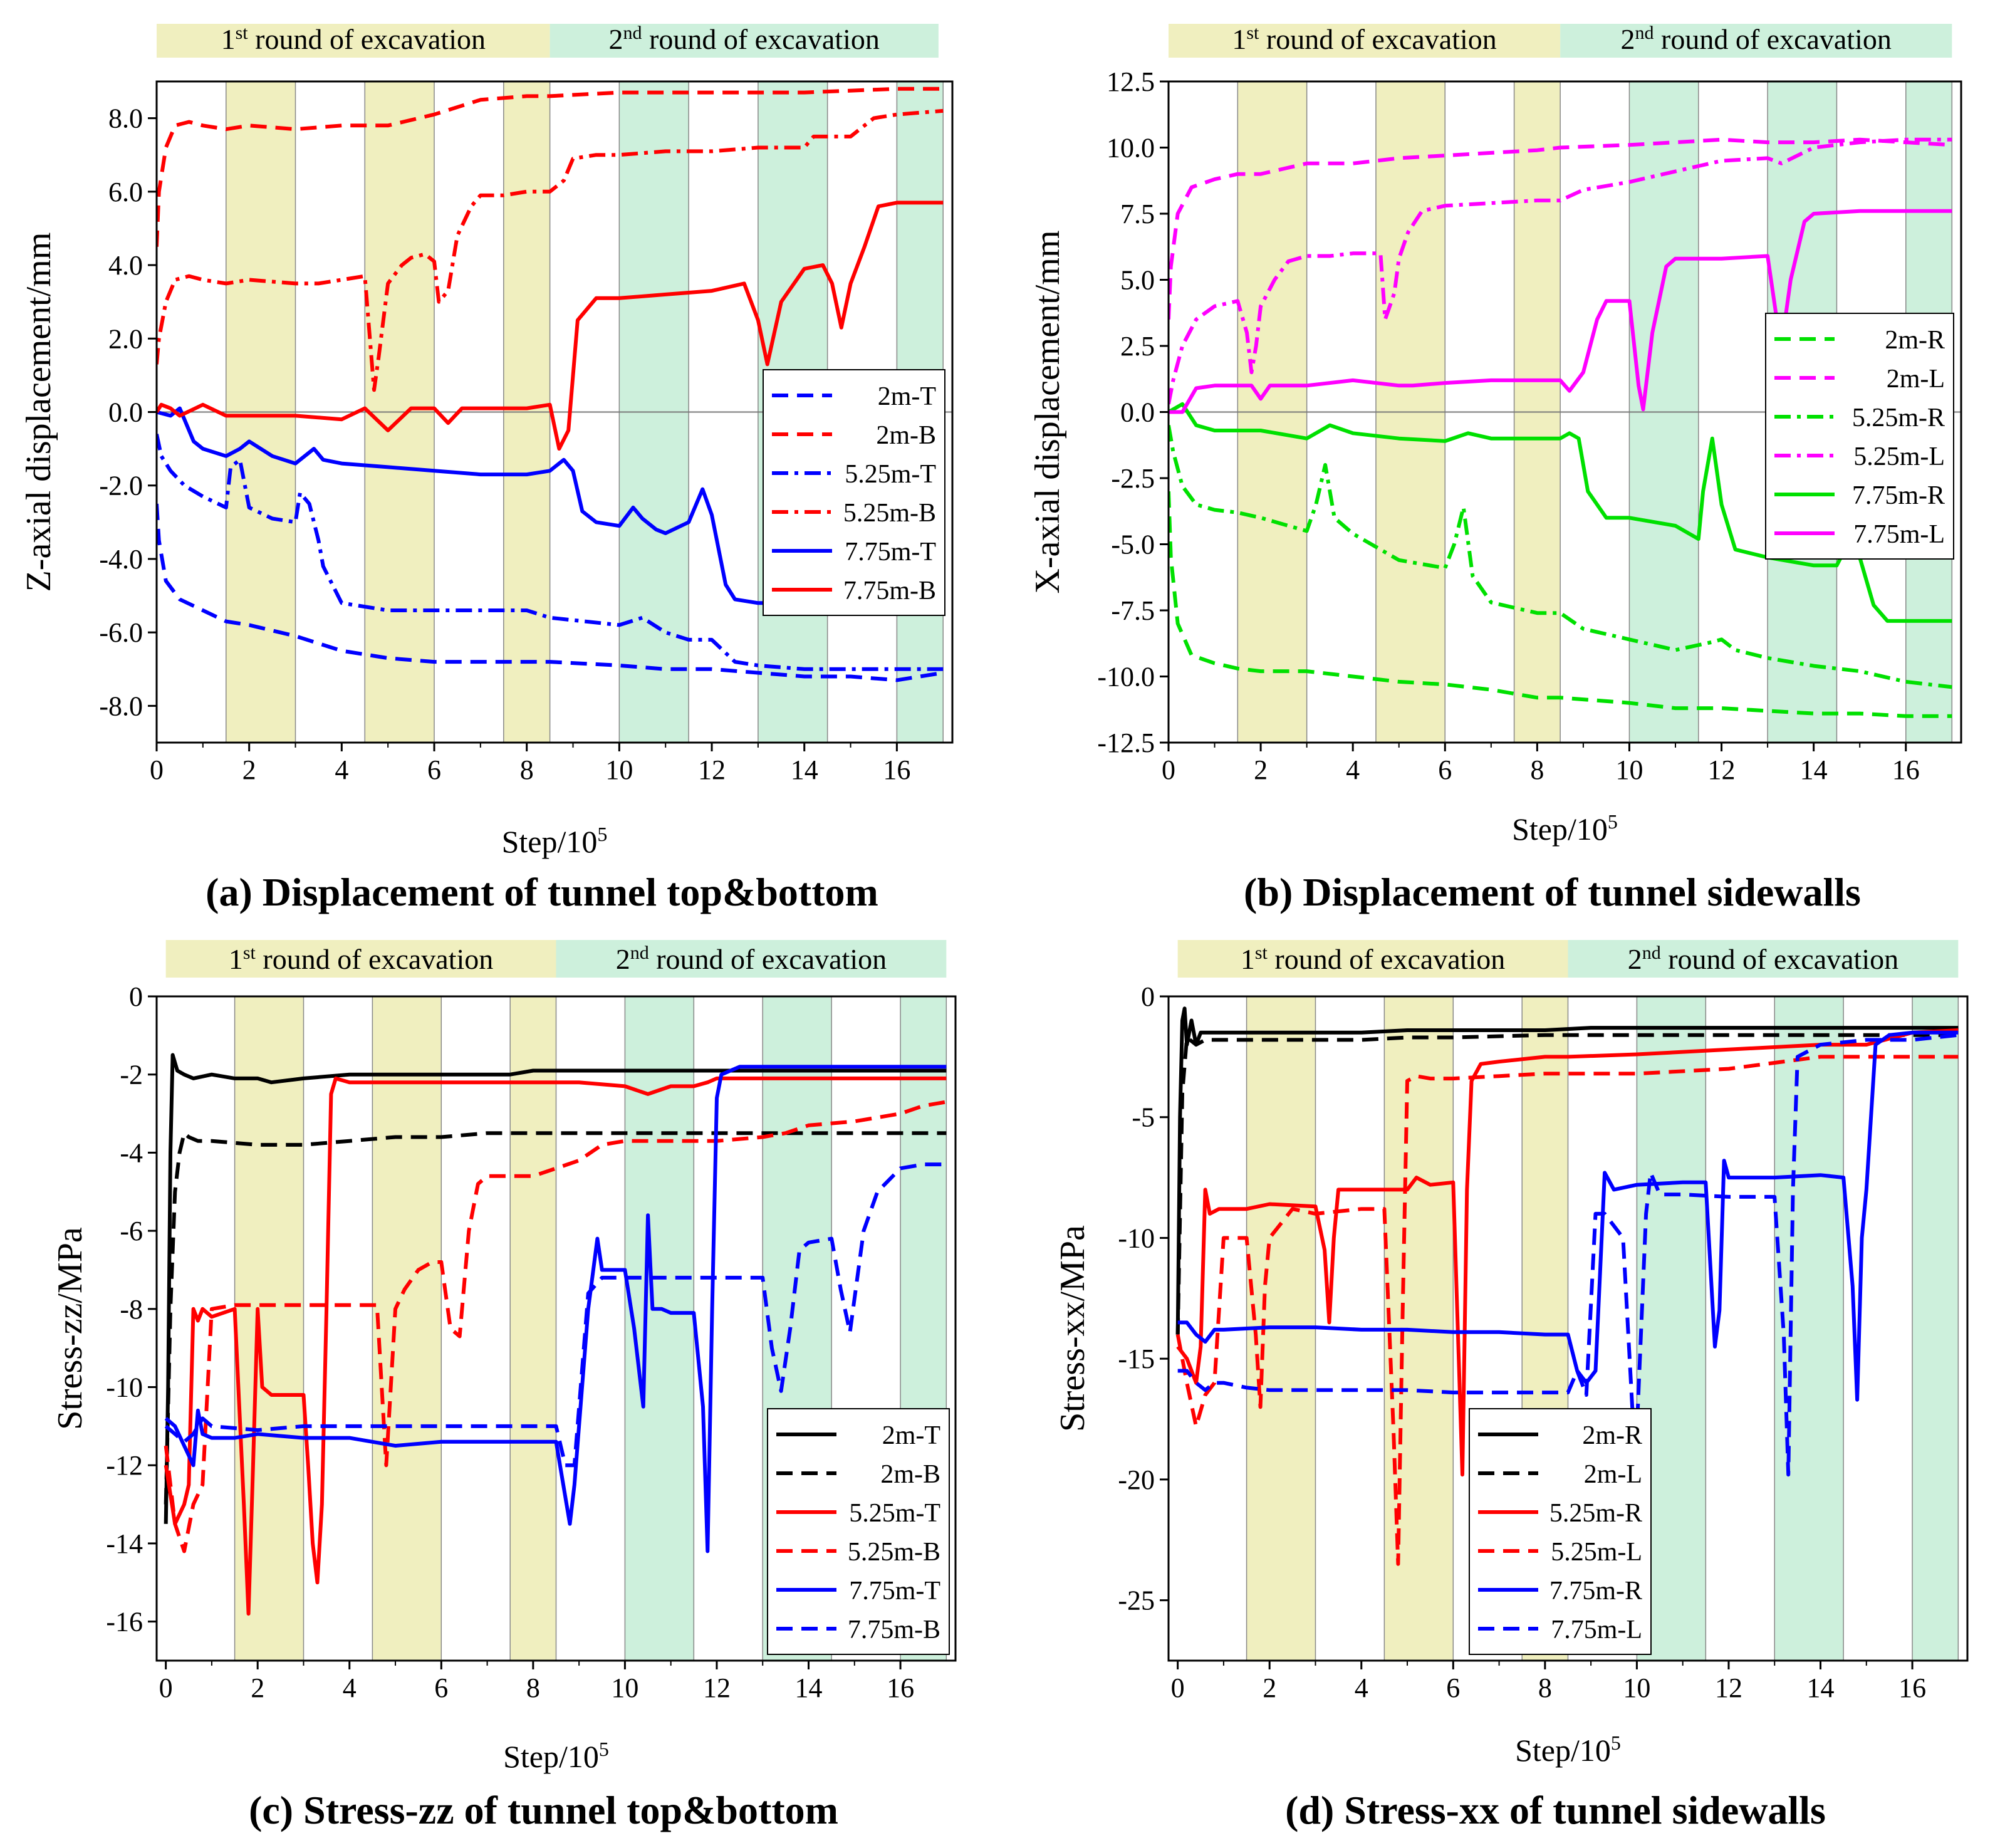 Image resolution: width=2005 pixels, height=1848 pixels. What do you see at coordinates (1072, 1328) in the screenshot?
I see `y-axis-label: Stress-xx/MPa` at bounding box center [1072, 1328].